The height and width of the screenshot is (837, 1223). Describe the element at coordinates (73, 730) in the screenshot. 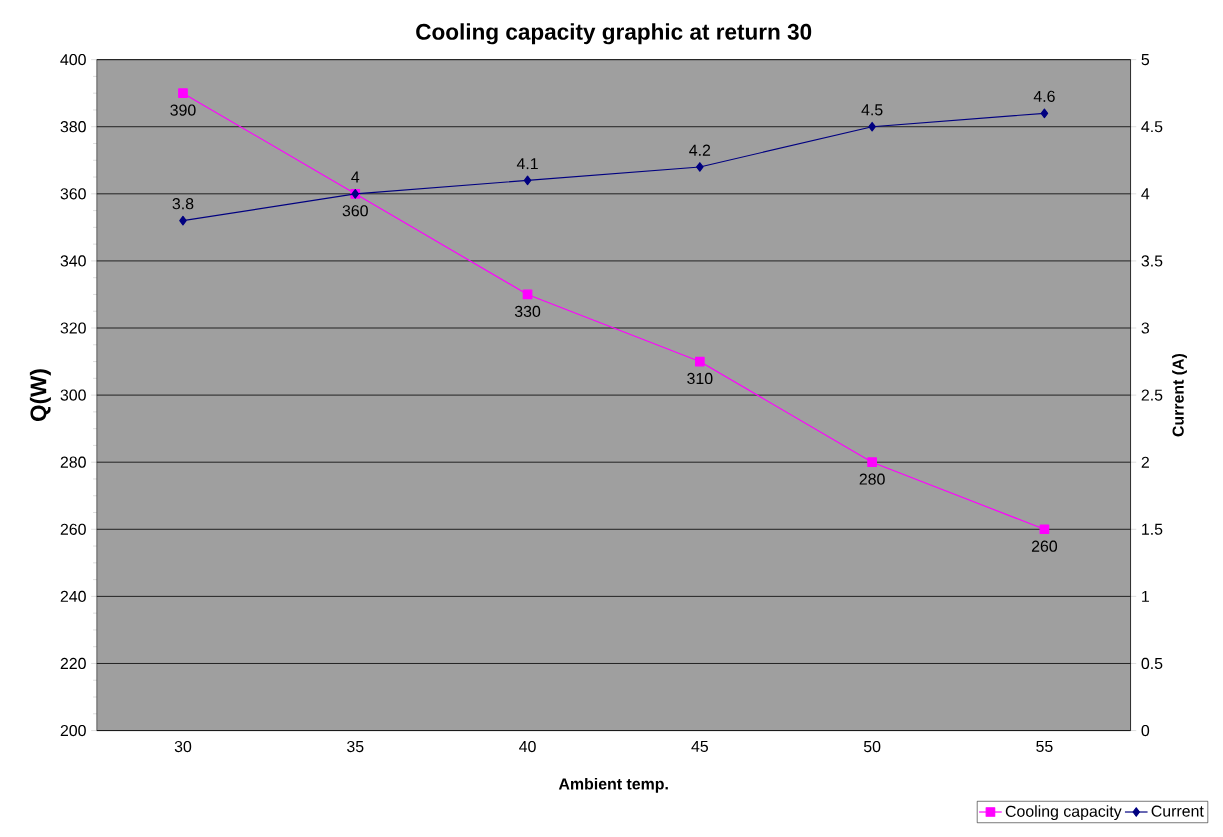

I see `y-tick-label: 200` at that location.